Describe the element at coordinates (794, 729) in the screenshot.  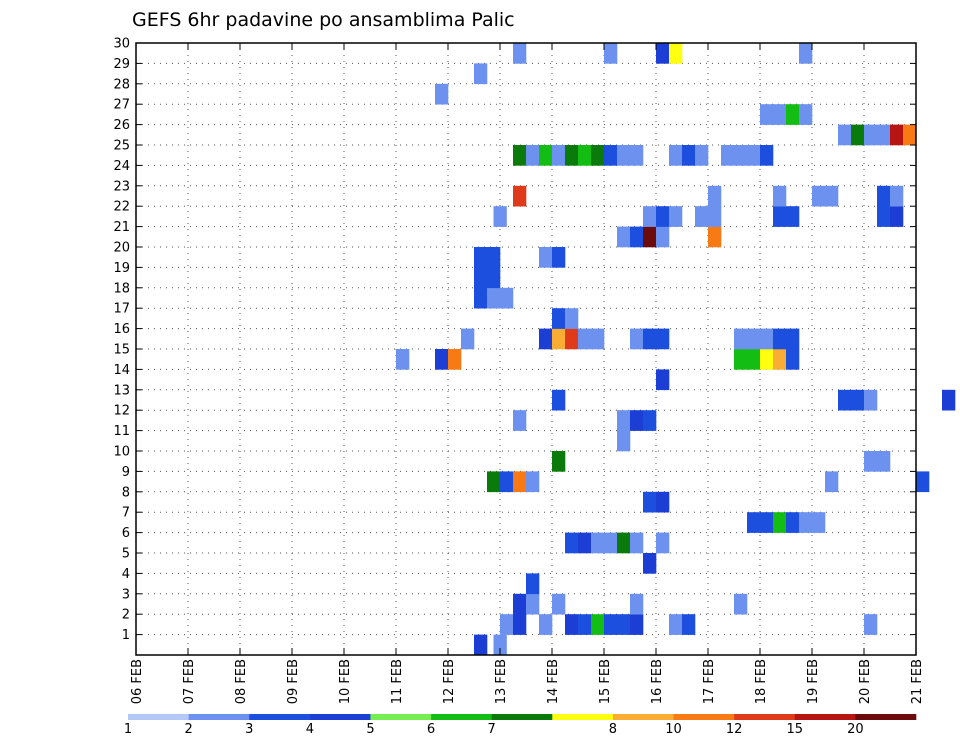
I see `legend-label: 15` at that location.